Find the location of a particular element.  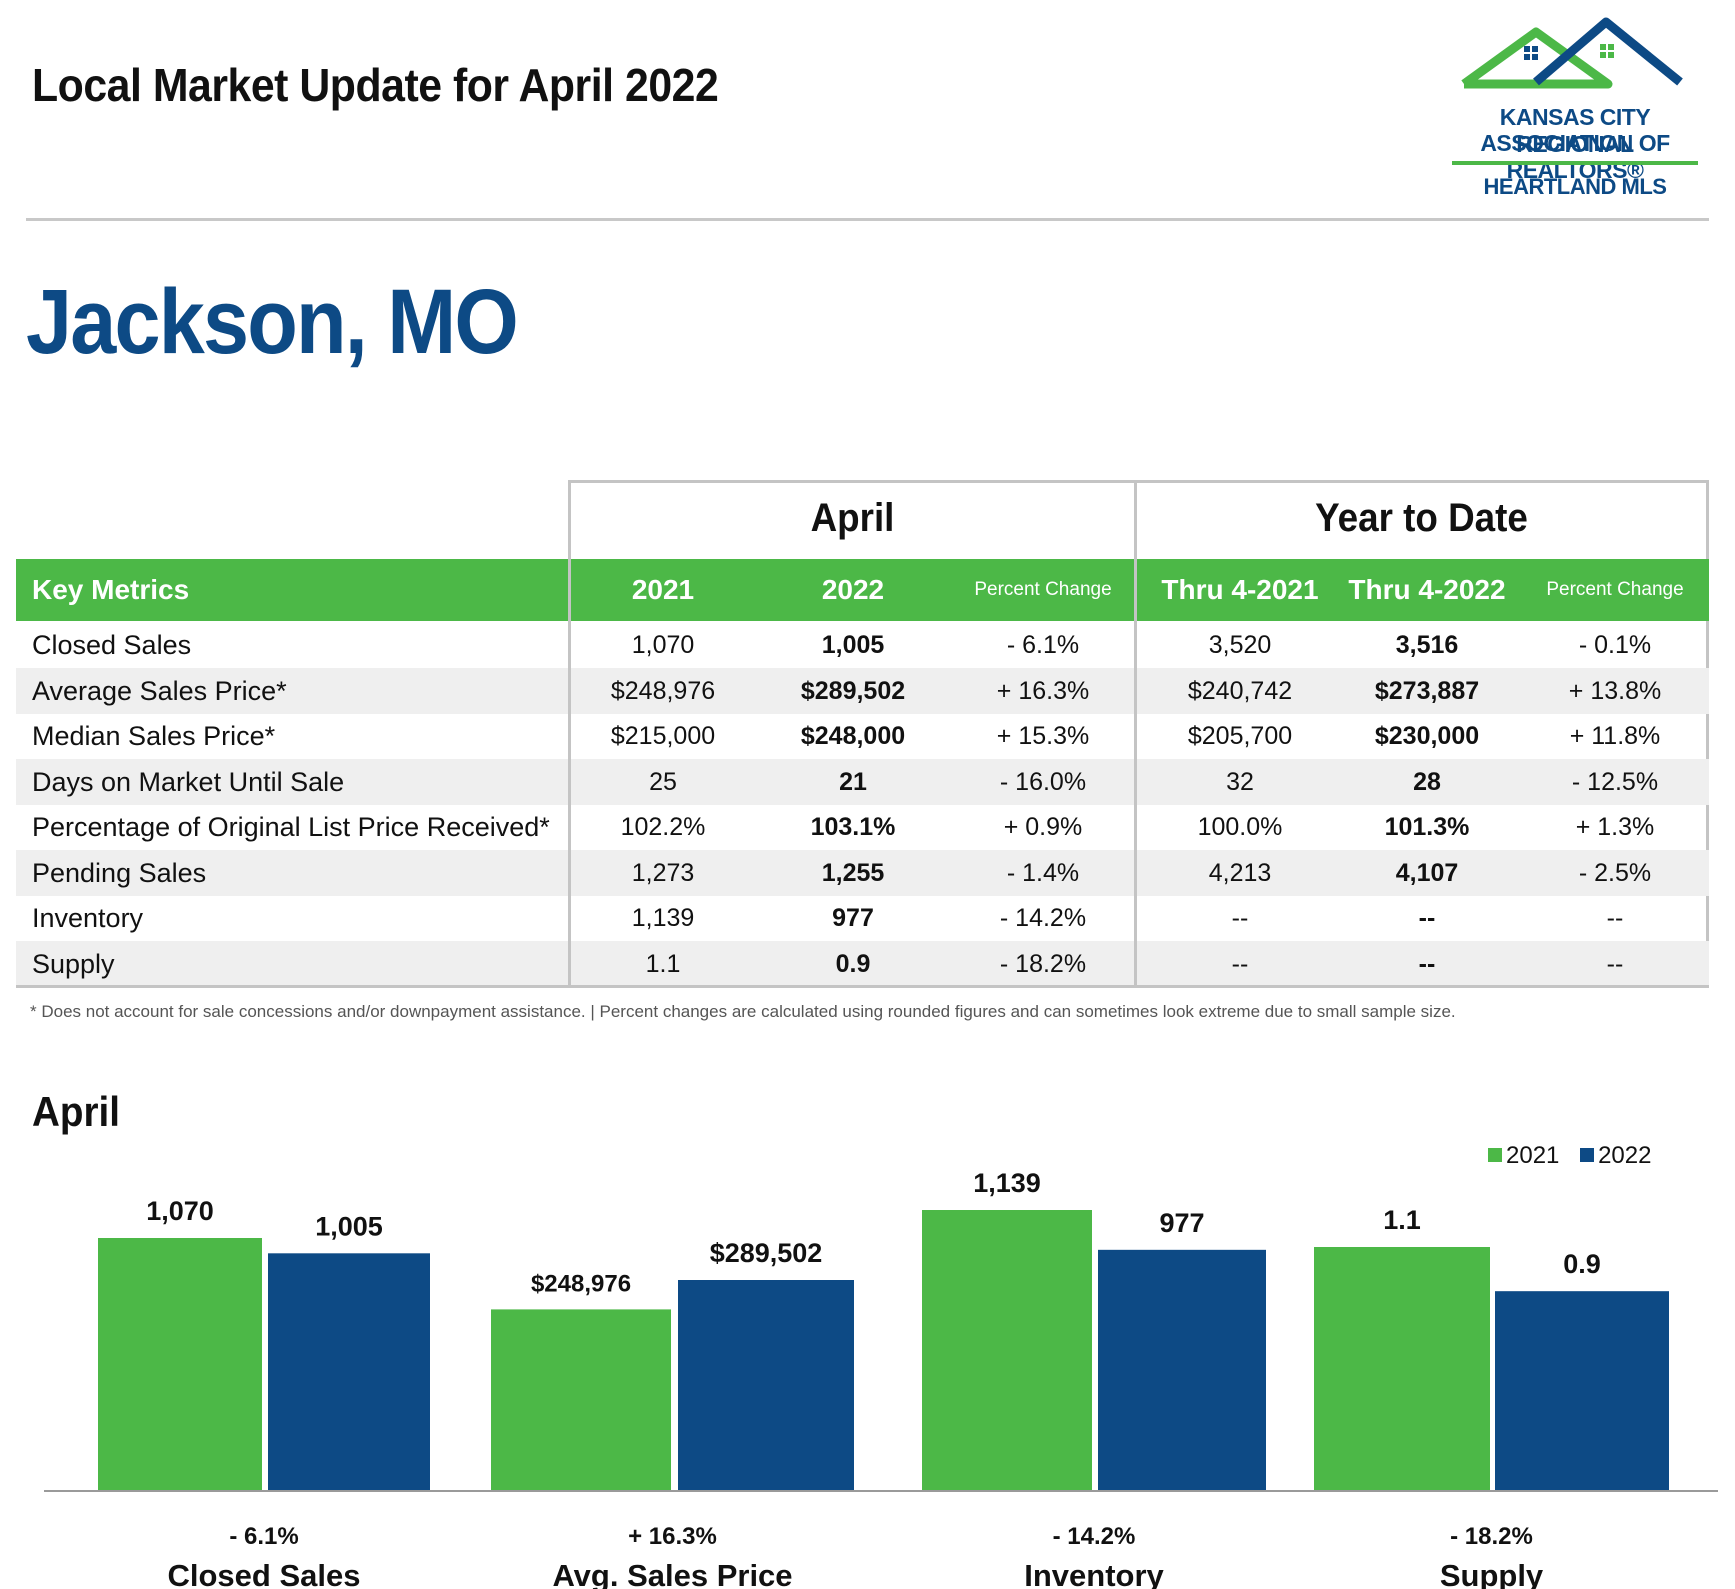

chart-legend: 2021 2022 is located at coordinates (1576, 1156).